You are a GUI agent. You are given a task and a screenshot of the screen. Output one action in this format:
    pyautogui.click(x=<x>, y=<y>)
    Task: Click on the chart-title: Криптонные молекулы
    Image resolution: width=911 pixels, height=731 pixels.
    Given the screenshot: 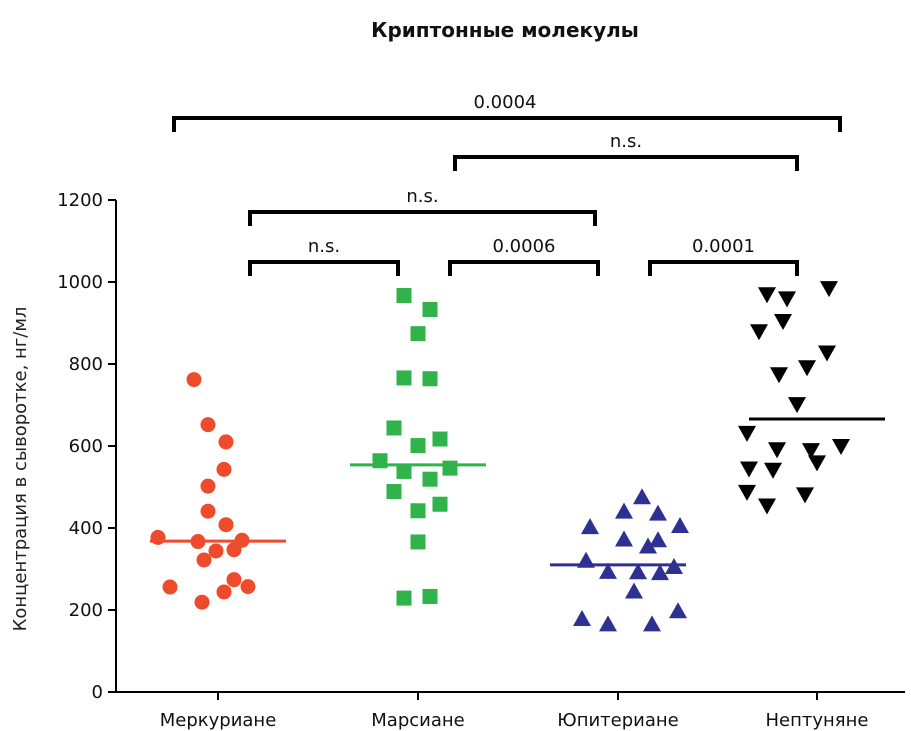 What is the action you would take?
    pyautogui.click(x=505, y=30)
    